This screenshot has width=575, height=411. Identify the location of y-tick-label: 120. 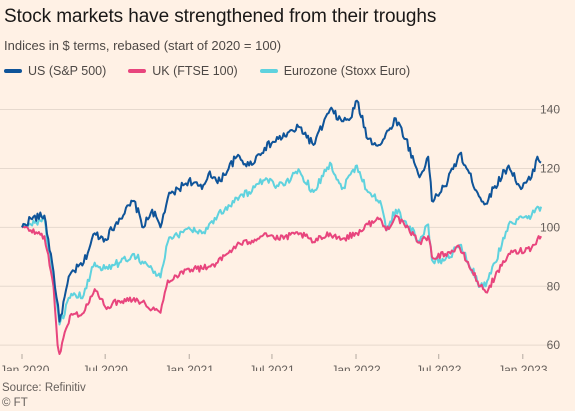
(550, 168).